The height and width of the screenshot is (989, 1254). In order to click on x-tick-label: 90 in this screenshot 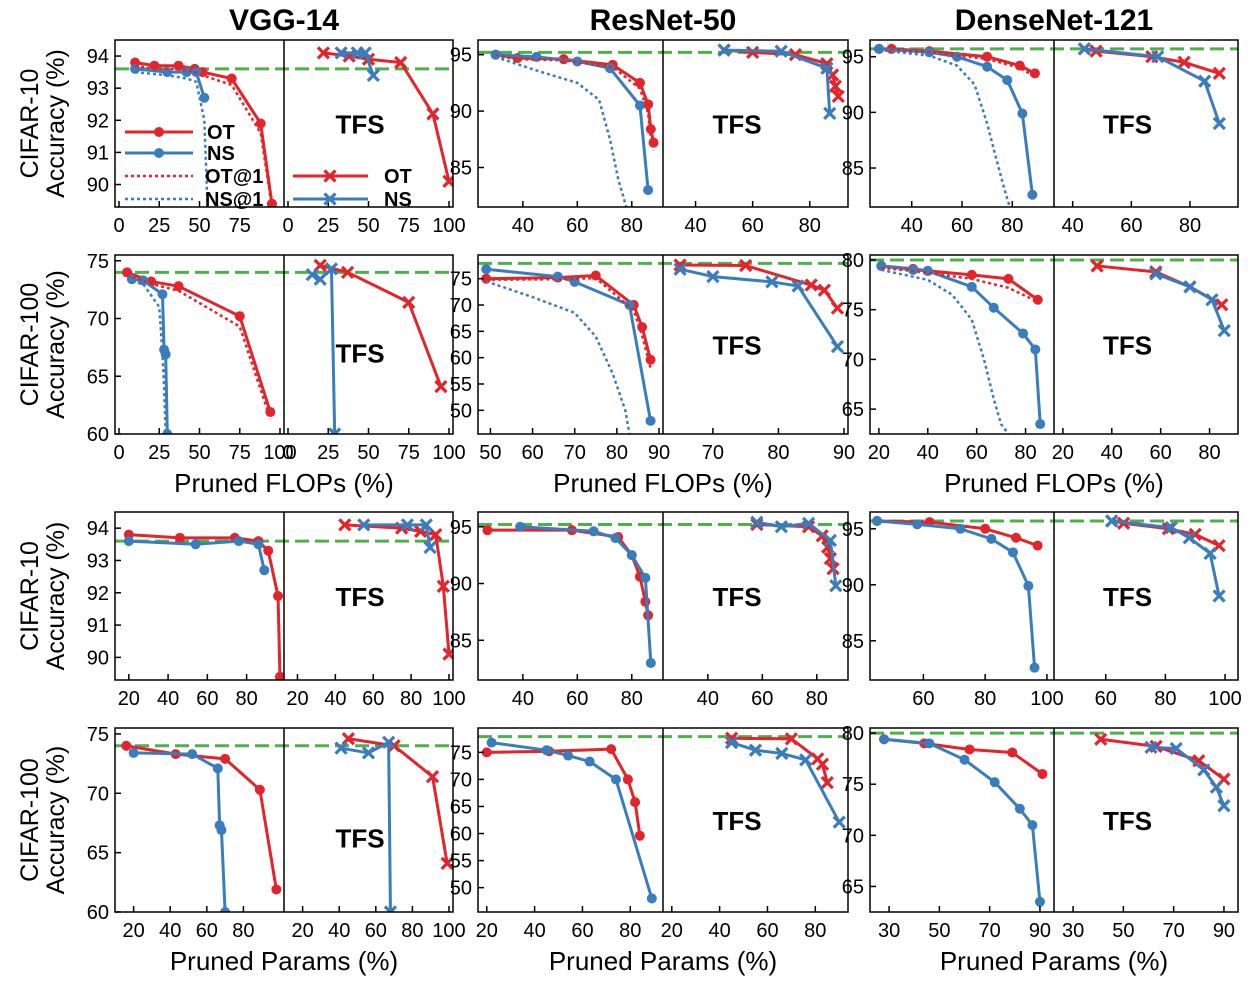, I will do `click(844, 453)`.